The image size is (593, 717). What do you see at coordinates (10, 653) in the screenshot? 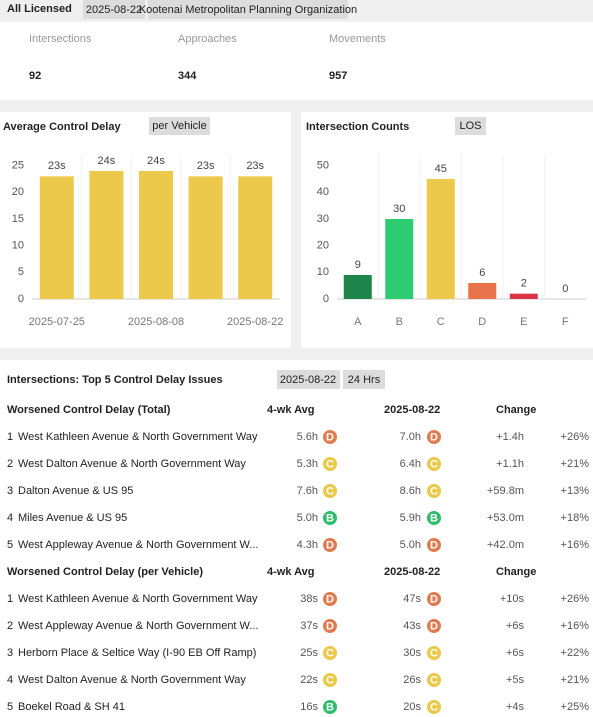
I see `rank: 3` at bounding box center [10, 653].